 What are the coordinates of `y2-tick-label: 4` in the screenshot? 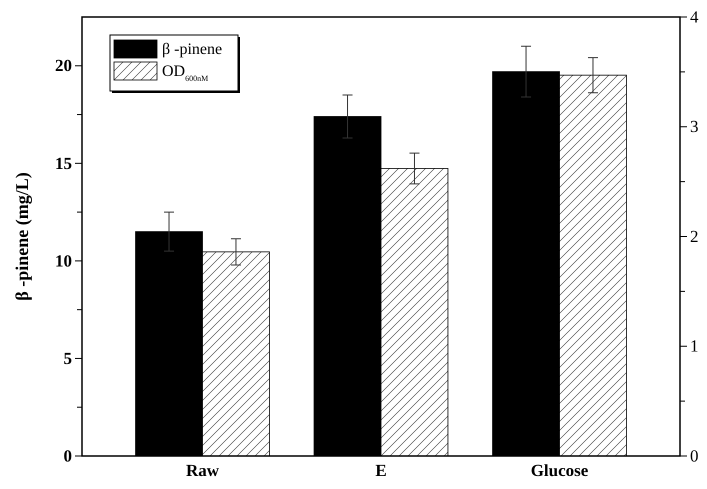 It's located at (694, 16).